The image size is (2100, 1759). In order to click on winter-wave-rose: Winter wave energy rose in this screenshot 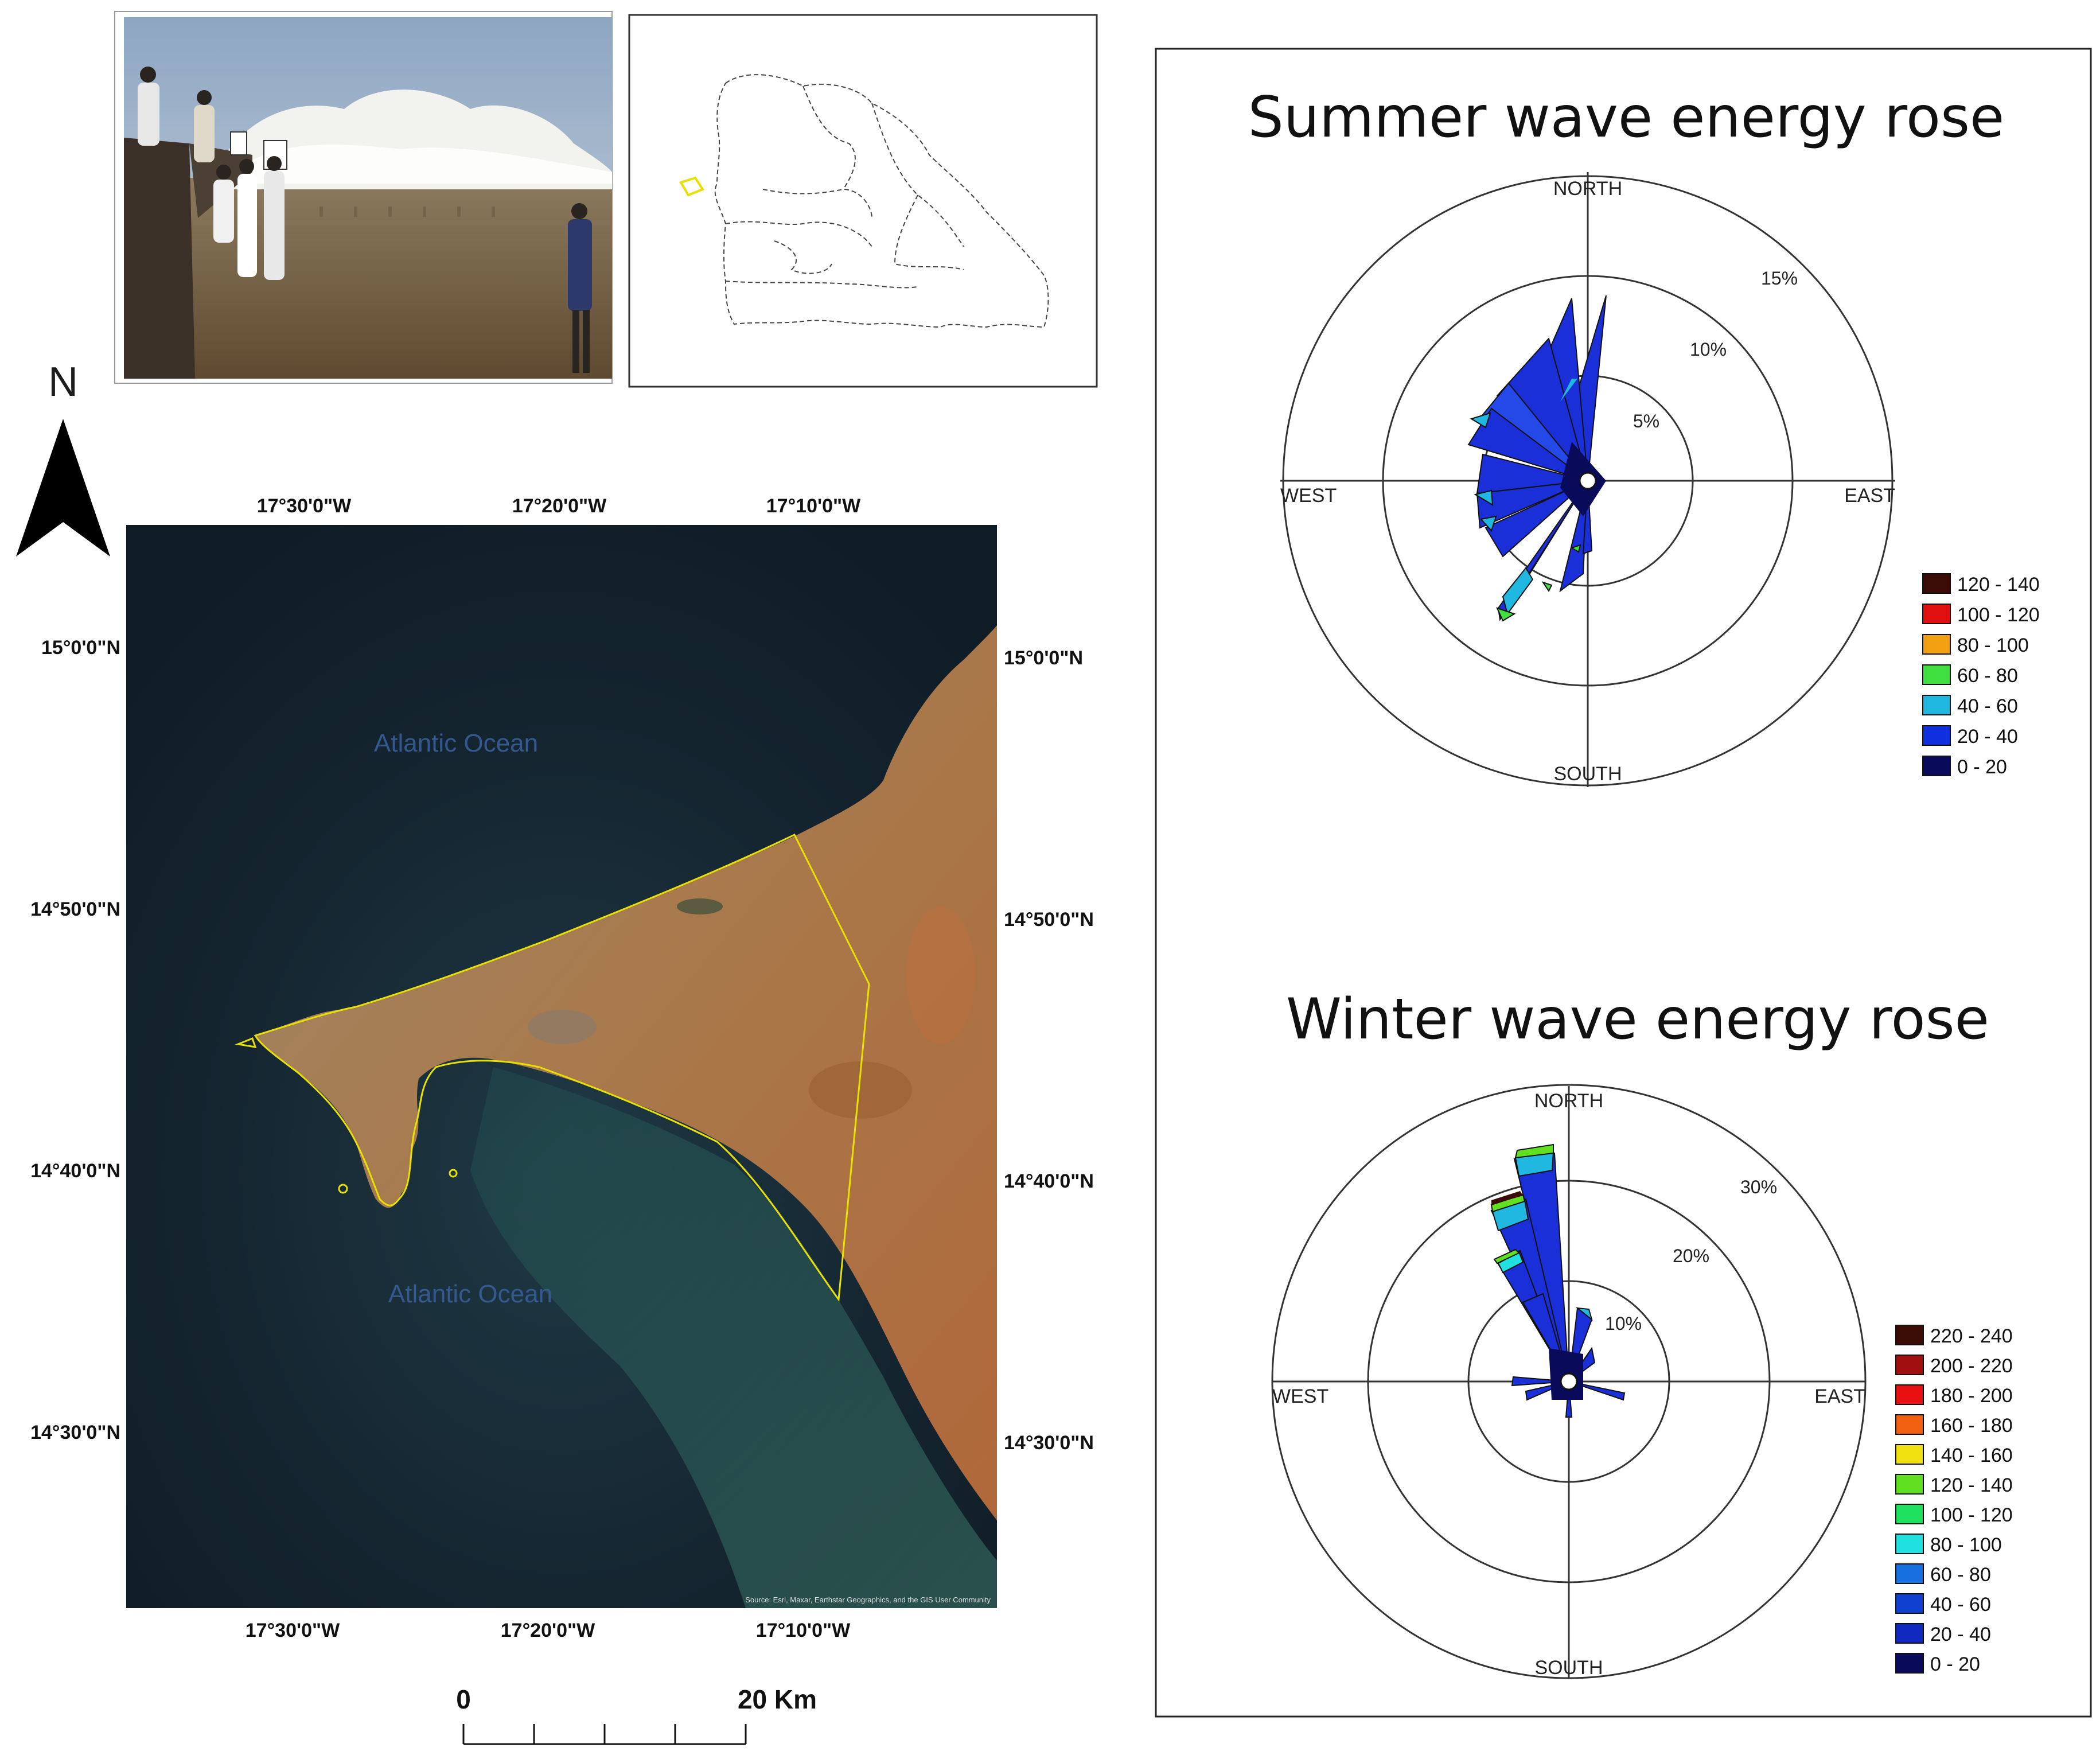, I will do `click(1642, 1333)`.